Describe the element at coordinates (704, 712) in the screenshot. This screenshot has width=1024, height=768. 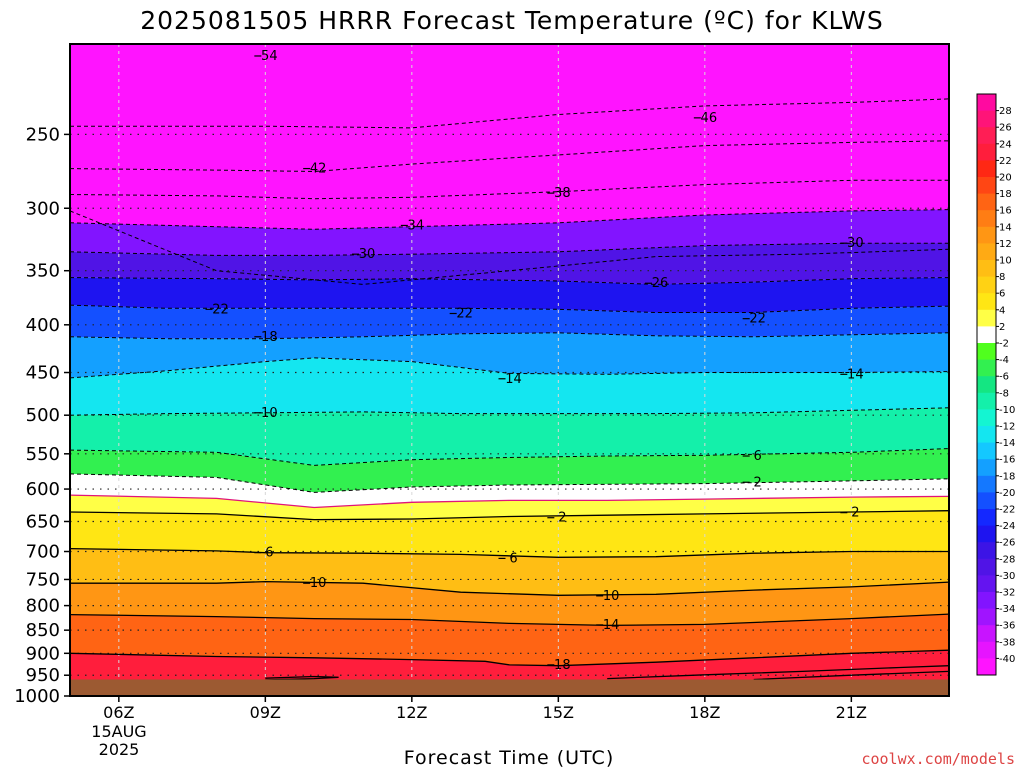
I see `x-tick-label: 18Z` at that location.